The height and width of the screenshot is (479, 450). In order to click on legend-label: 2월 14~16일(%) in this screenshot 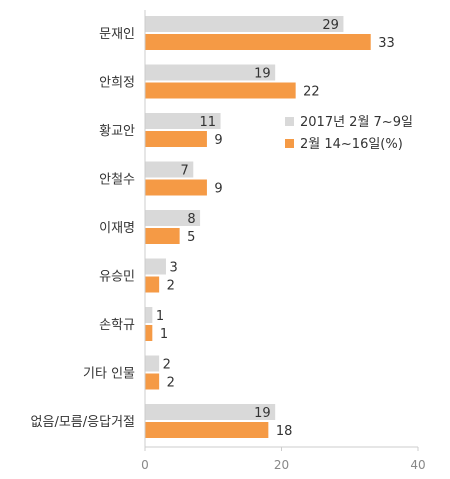, I will do `click(351, 144)`.